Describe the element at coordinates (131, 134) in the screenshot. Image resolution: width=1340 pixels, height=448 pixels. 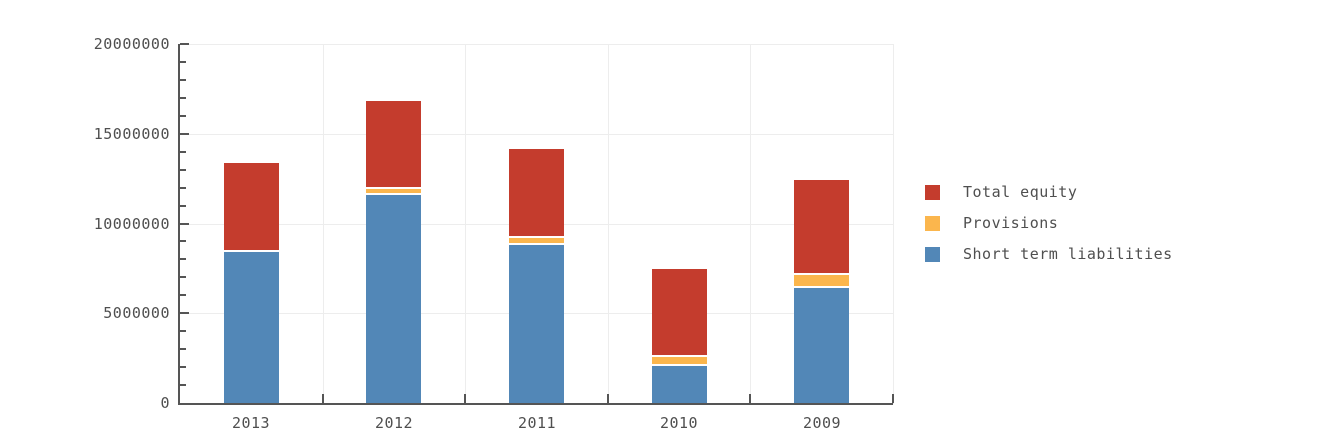
I see `y-tick-label: 15000000` at that location.